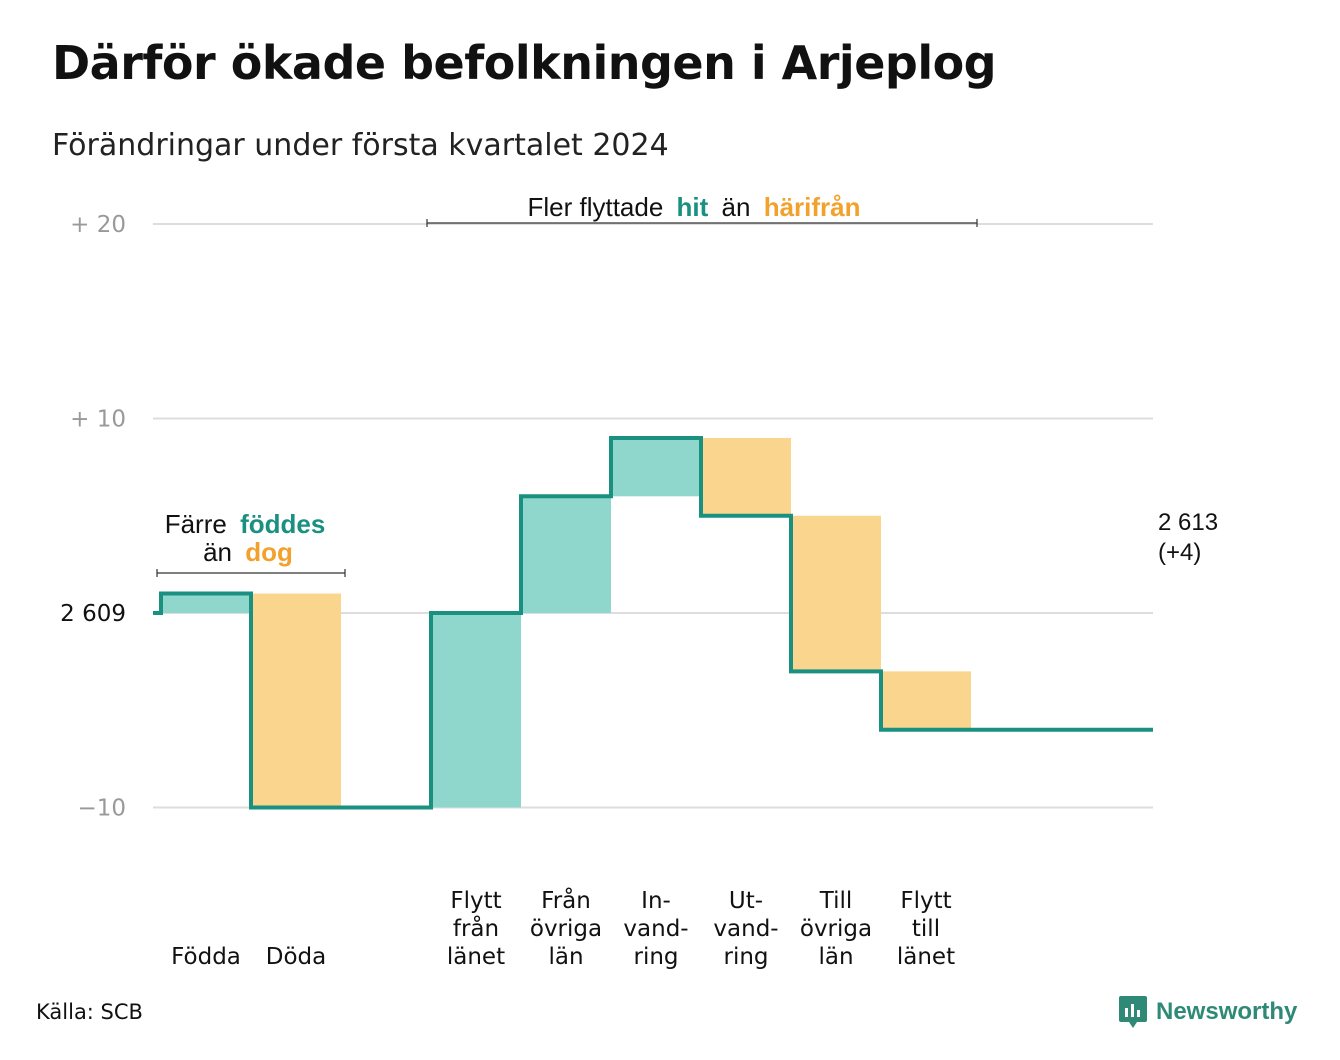  What do you see at coordinates (296, 957) in the screenshot?
I see `x-tick-label: Döda` at bounding box center [296, 957].